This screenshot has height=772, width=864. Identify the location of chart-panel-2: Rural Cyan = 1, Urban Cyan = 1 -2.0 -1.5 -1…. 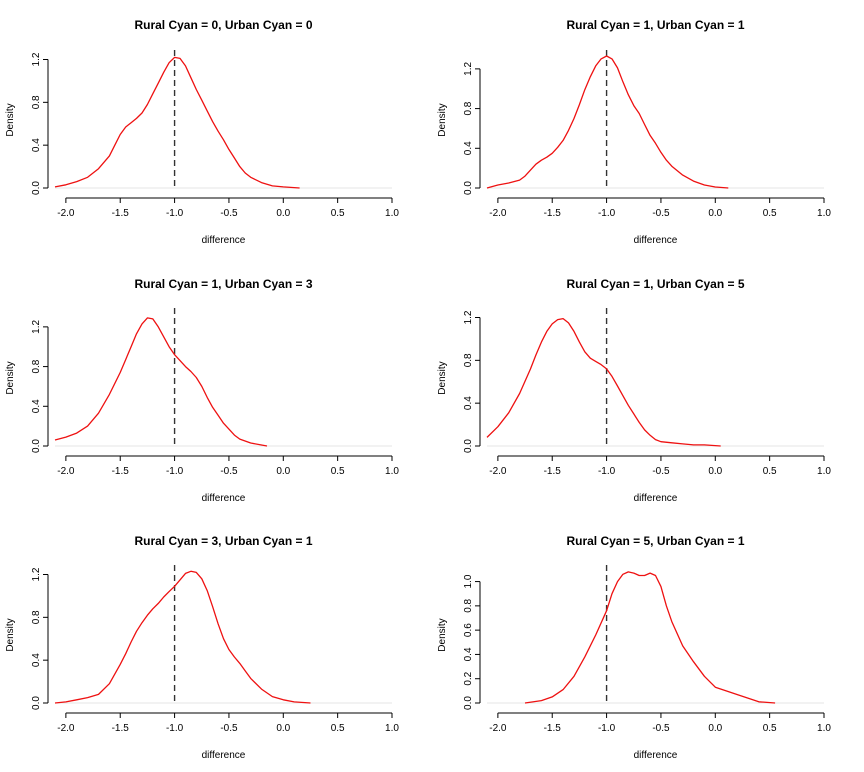
(634, 132).